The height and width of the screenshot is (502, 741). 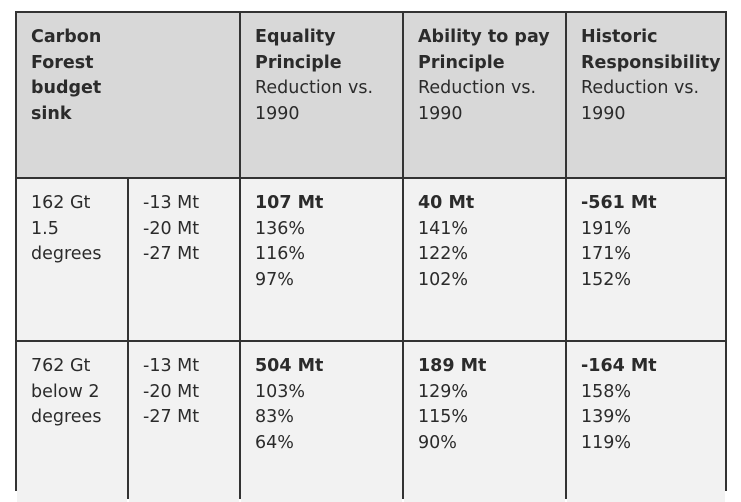 I want to click on header-text: sink, so click(x=51, y=113).